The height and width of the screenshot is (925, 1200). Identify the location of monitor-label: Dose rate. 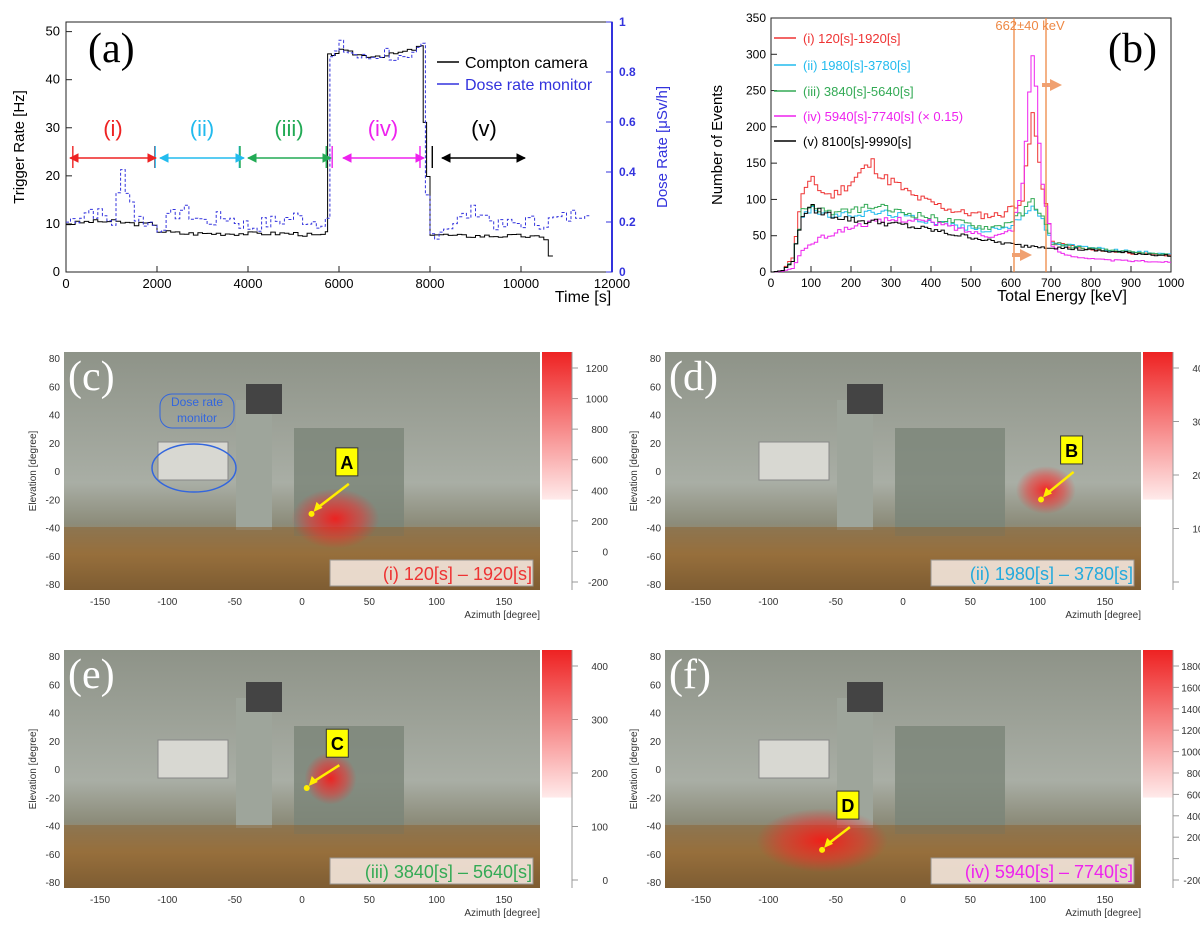
(197, 402).